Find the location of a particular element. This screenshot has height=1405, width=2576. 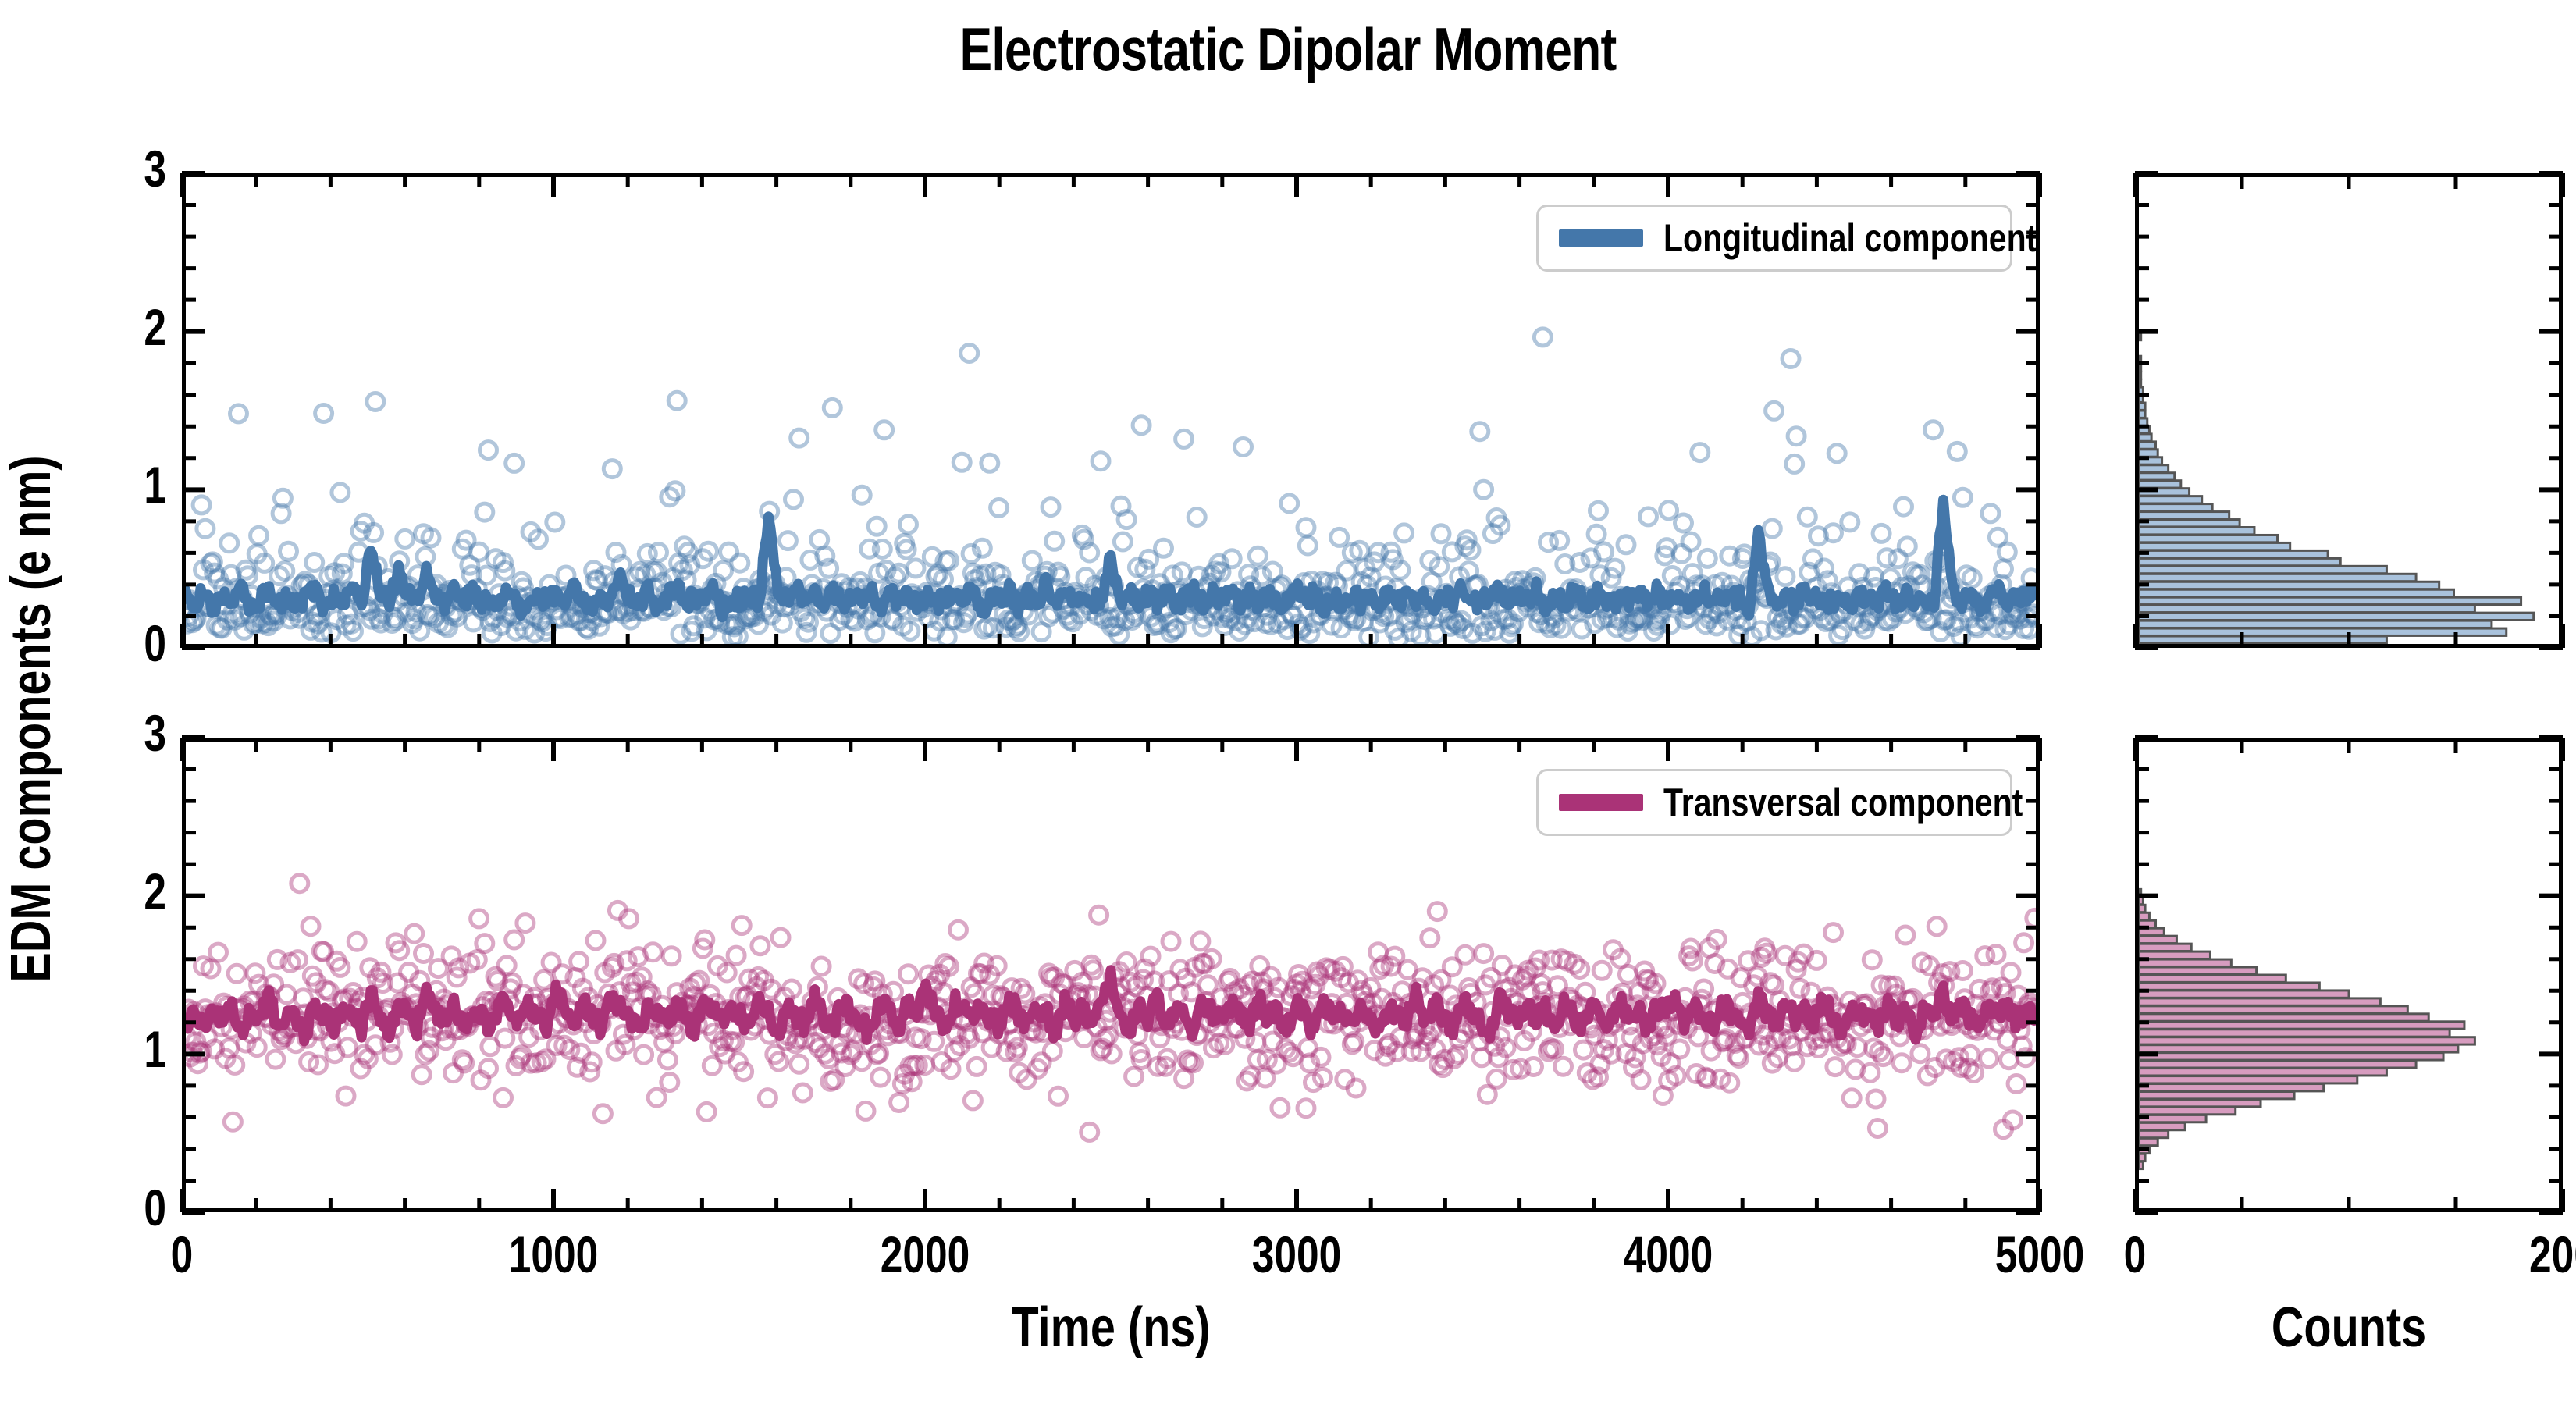

y-tick-label-1-3: 3 is located at coordinates (155, 733).